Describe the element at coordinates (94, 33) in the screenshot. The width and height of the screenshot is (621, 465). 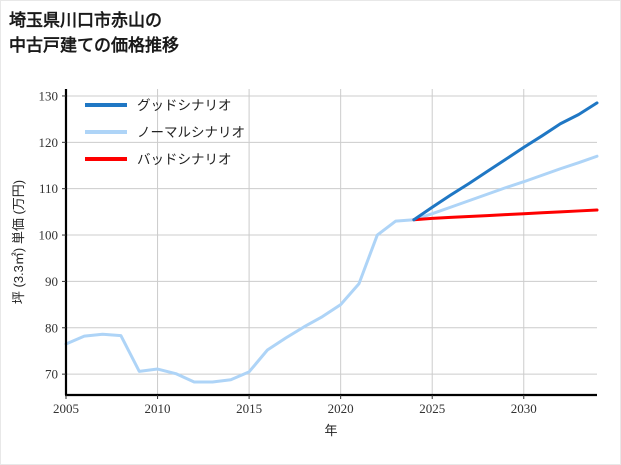
I see `page-title: 埼玉県川口市赤山の 中古戸建ての価格推移` at that location.